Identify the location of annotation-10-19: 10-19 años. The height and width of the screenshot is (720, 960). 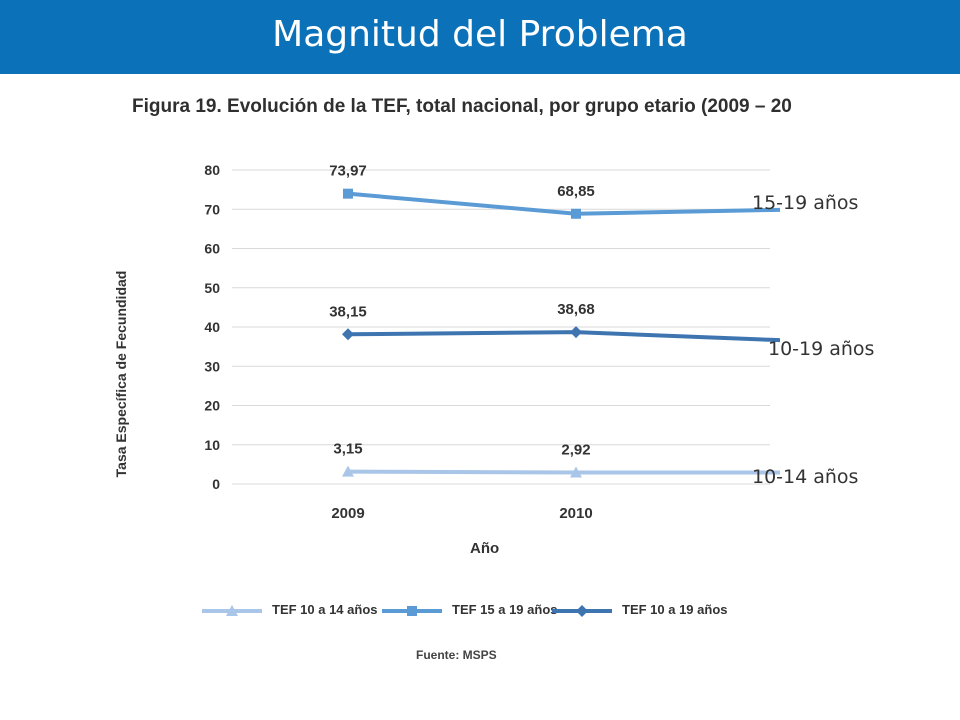
(821, 349).